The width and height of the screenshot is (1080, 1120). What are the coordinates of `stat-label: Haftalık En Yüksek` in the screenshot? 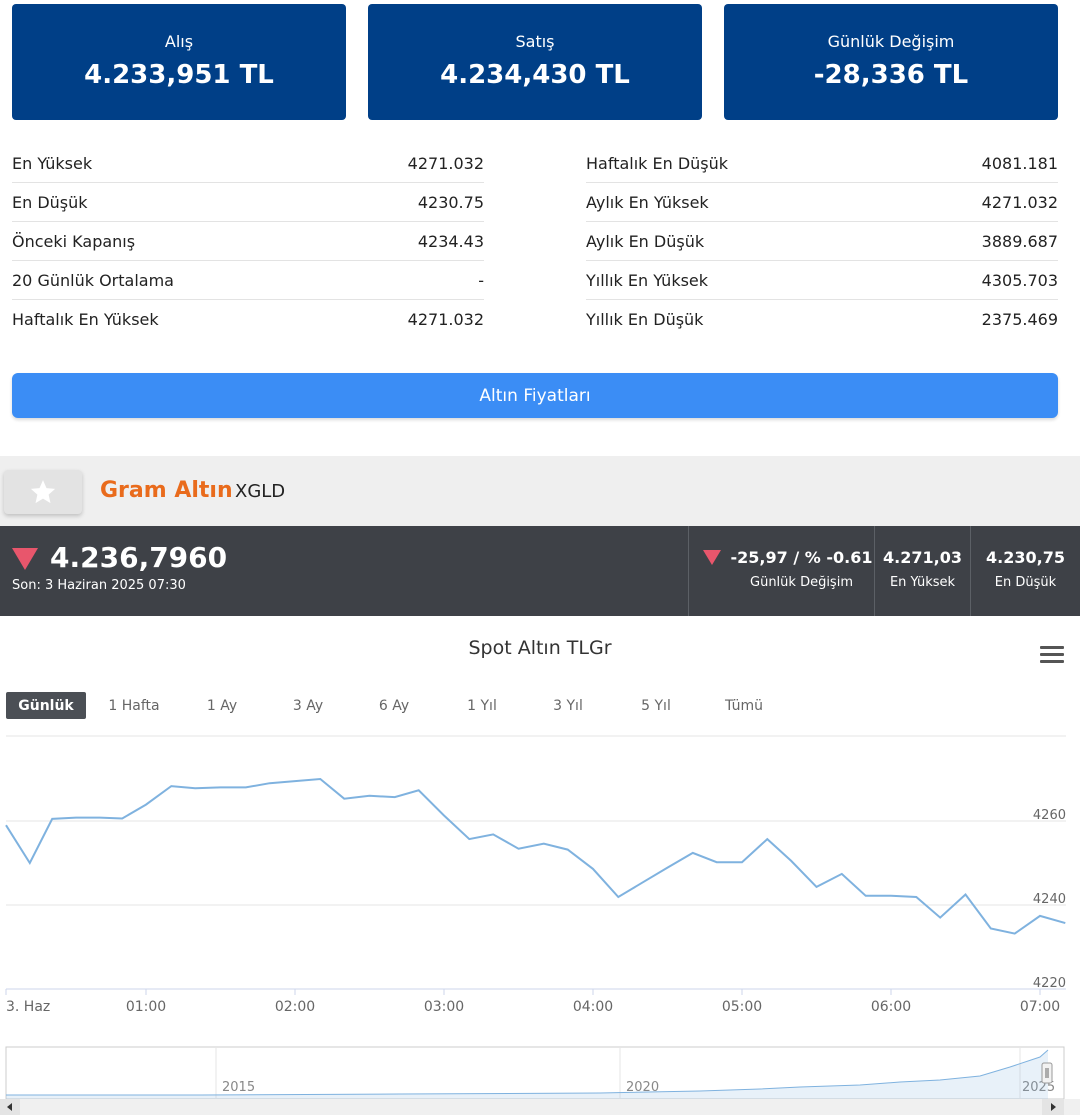 It's located at (85, 319).